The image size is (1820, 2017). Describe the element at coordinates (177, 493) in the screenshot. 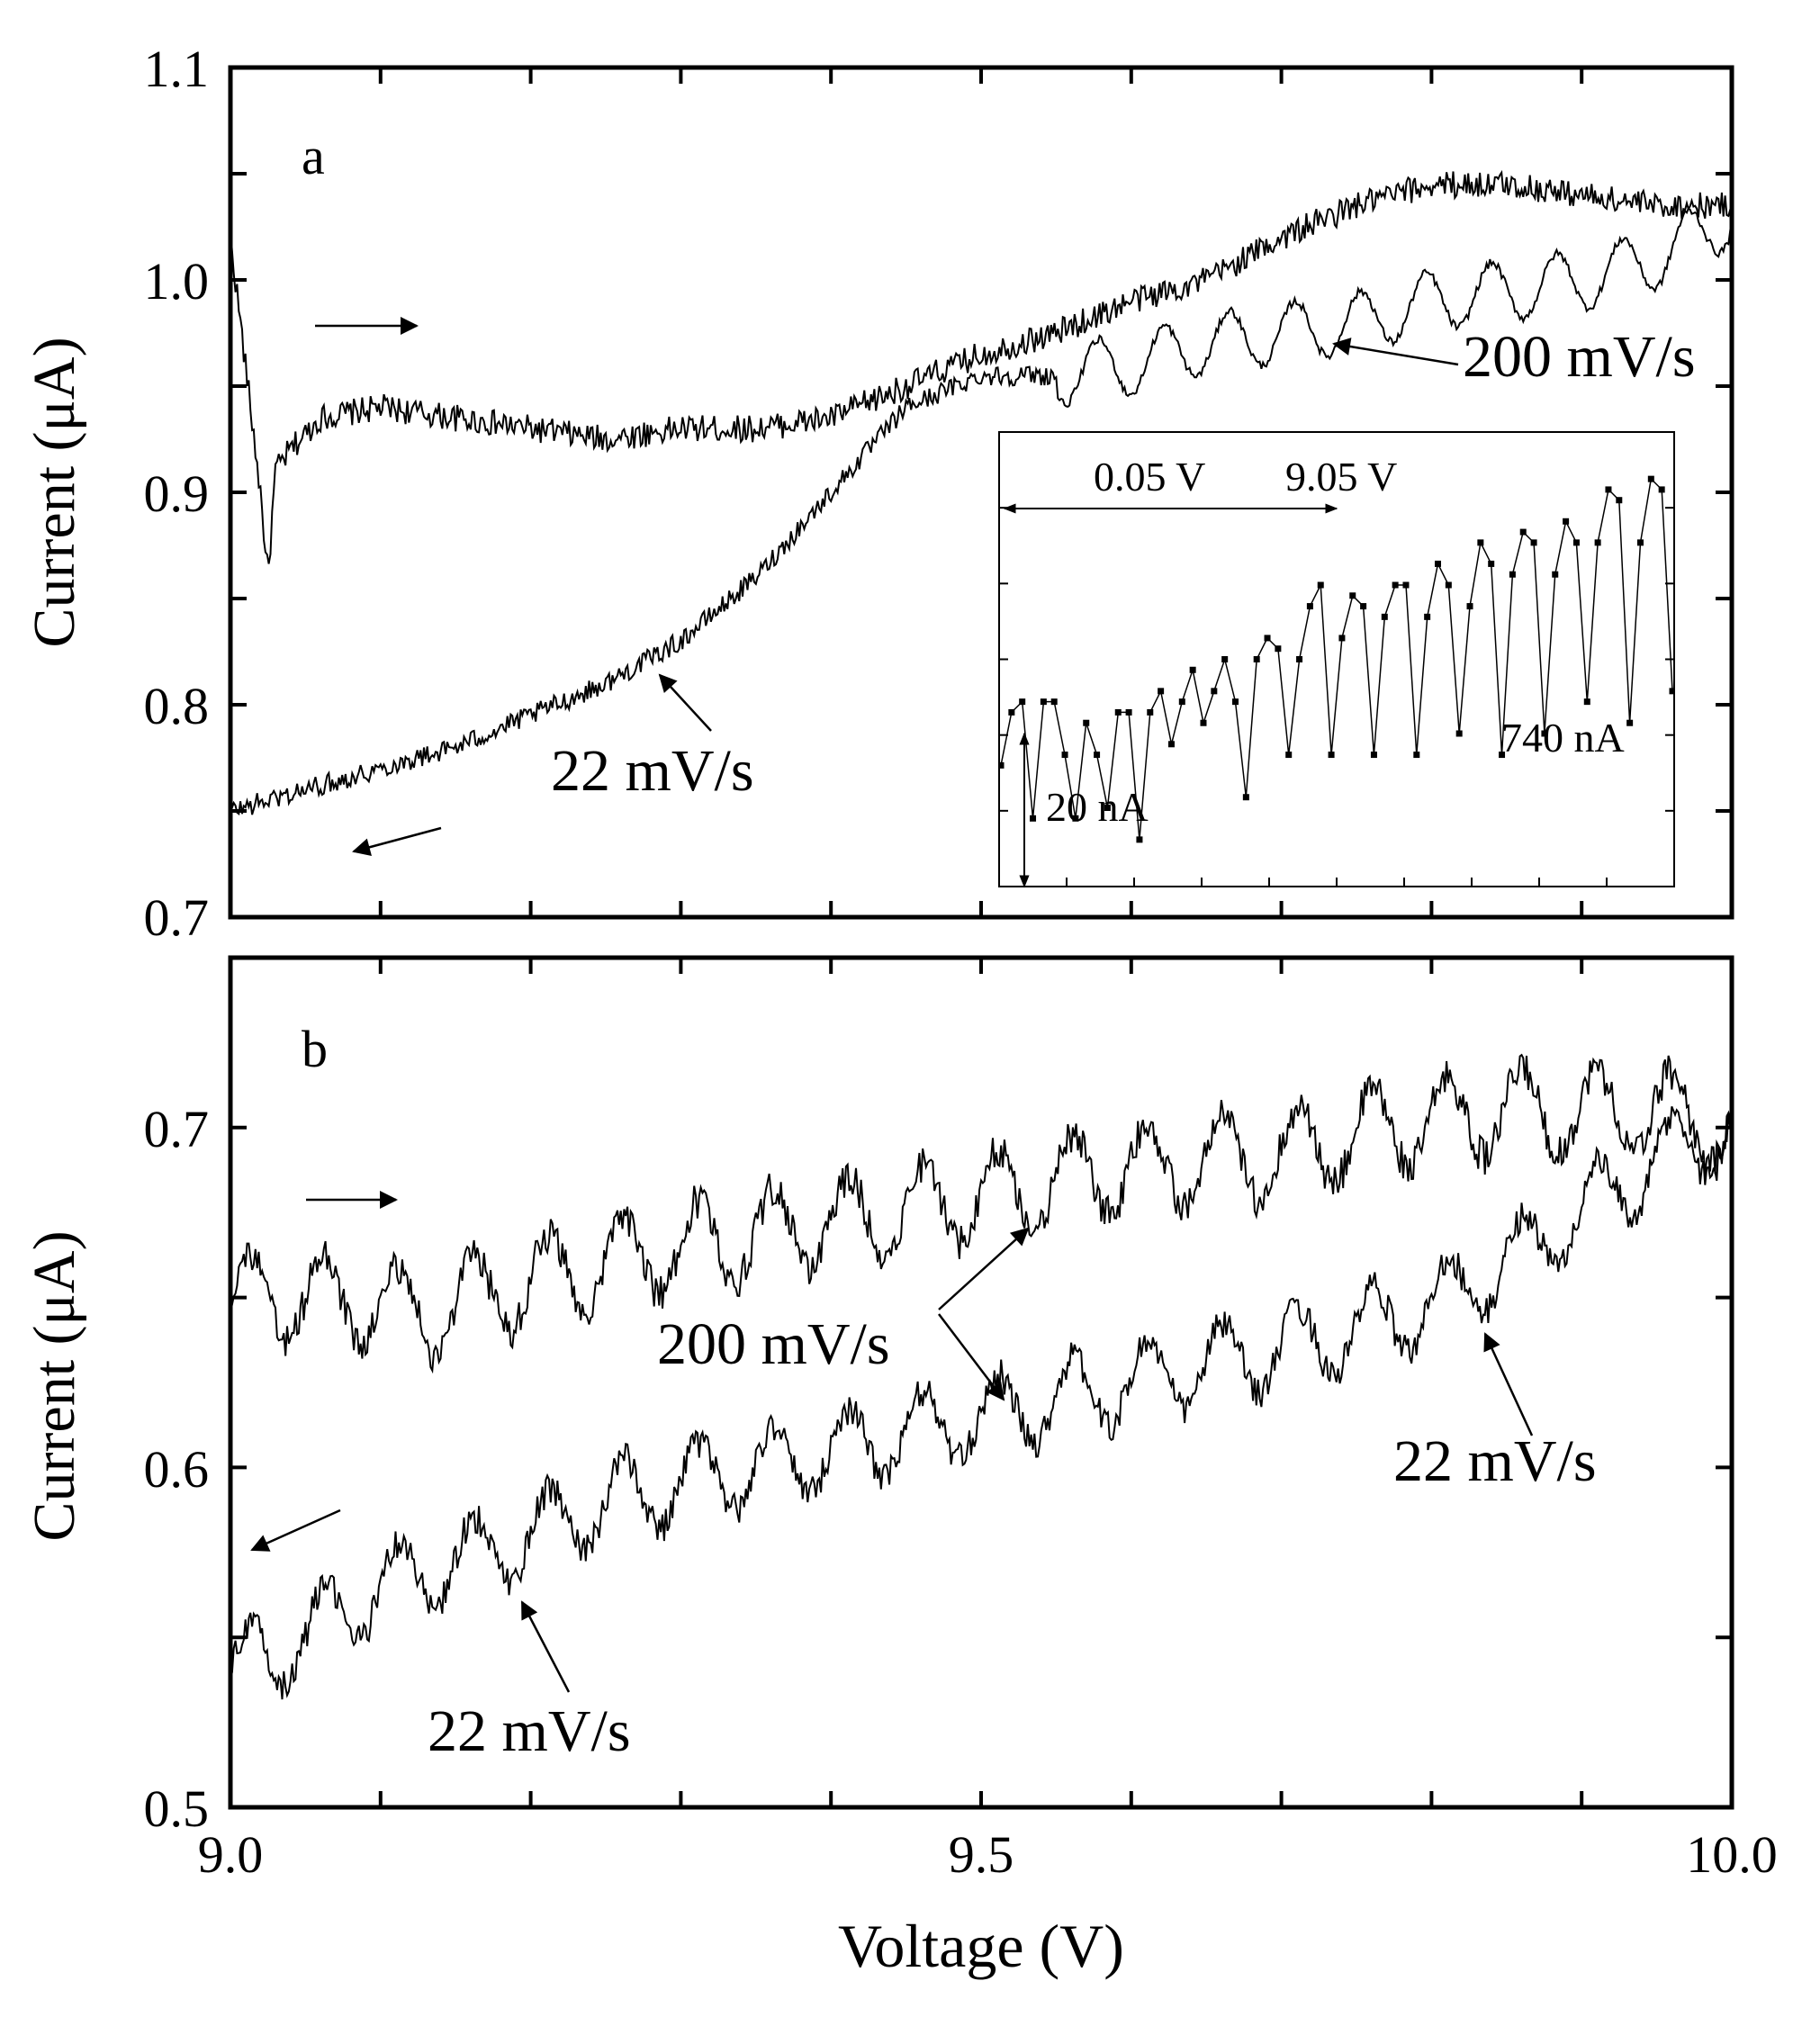

I see `panel-a-ytick-label: 0.9` at that location.